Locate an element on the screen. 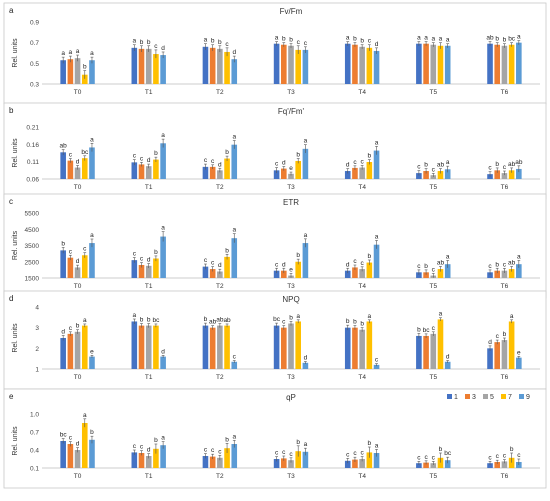 The height and width of the screenshot is (501, 550). legend-label: 1 is located at coordinates (456, 397).